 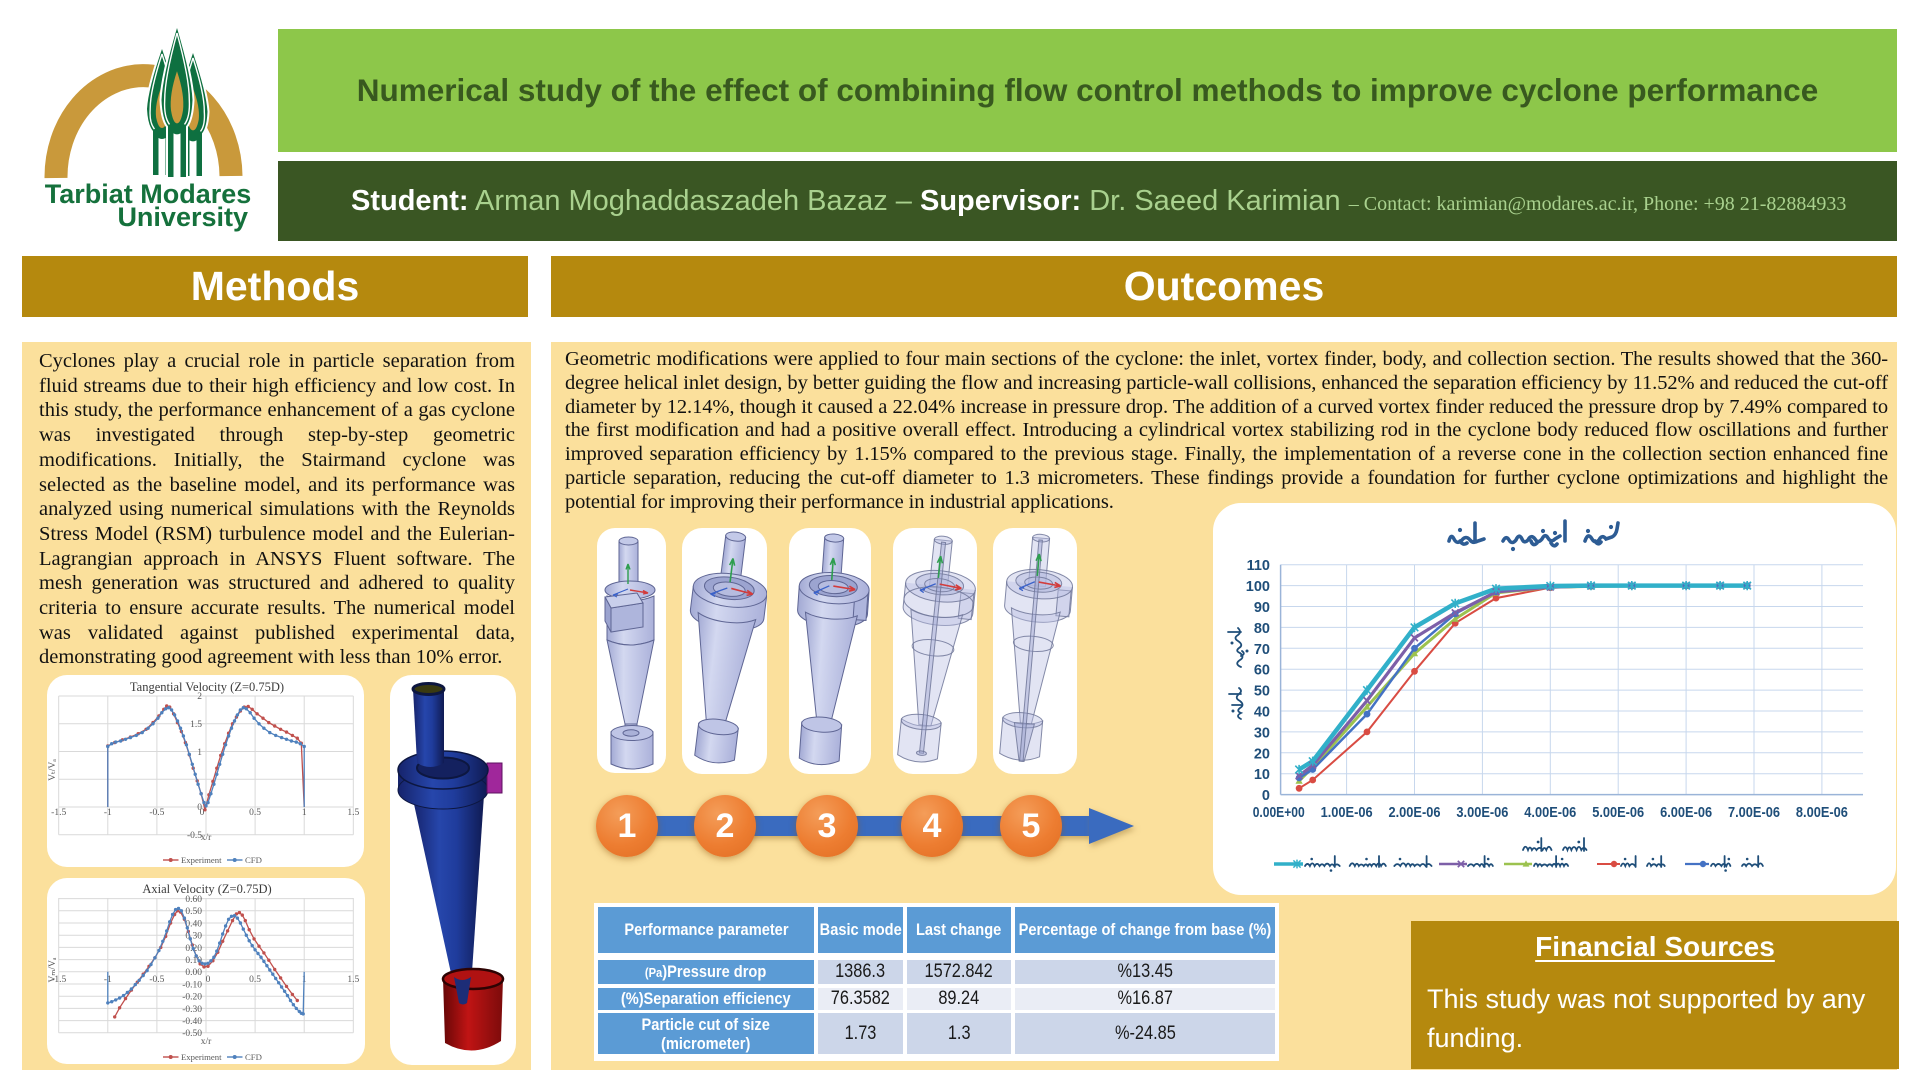 What do you see at coordinates (193, 924) in the screenshot?
I see `svg-text: 0.40` at bounding box center [193, 924].